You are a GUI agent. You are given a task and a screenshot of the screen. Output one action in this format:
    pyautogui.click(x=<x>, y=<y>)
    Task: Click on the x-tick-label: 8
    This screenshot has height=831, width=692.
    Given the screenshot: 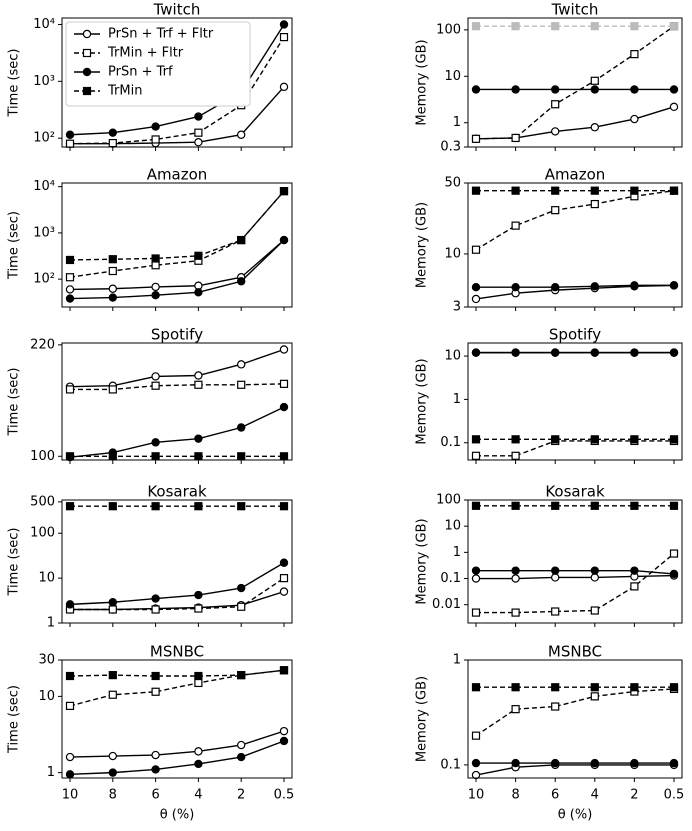 What is the action you would take?
    pyautogui.click(x=113, y=795)
    